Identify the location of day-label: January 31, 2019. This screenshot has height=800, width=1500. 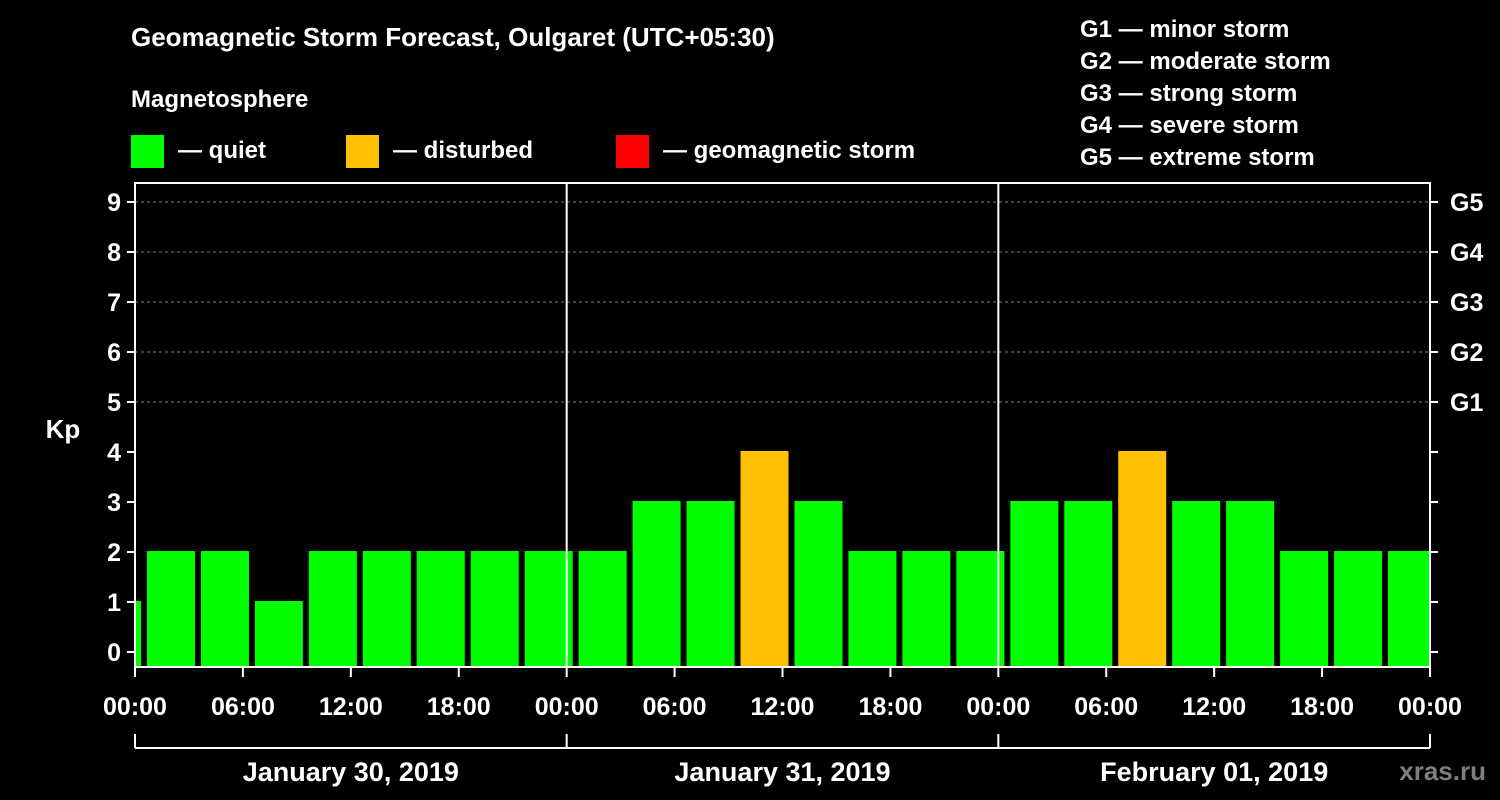
(782, 772).